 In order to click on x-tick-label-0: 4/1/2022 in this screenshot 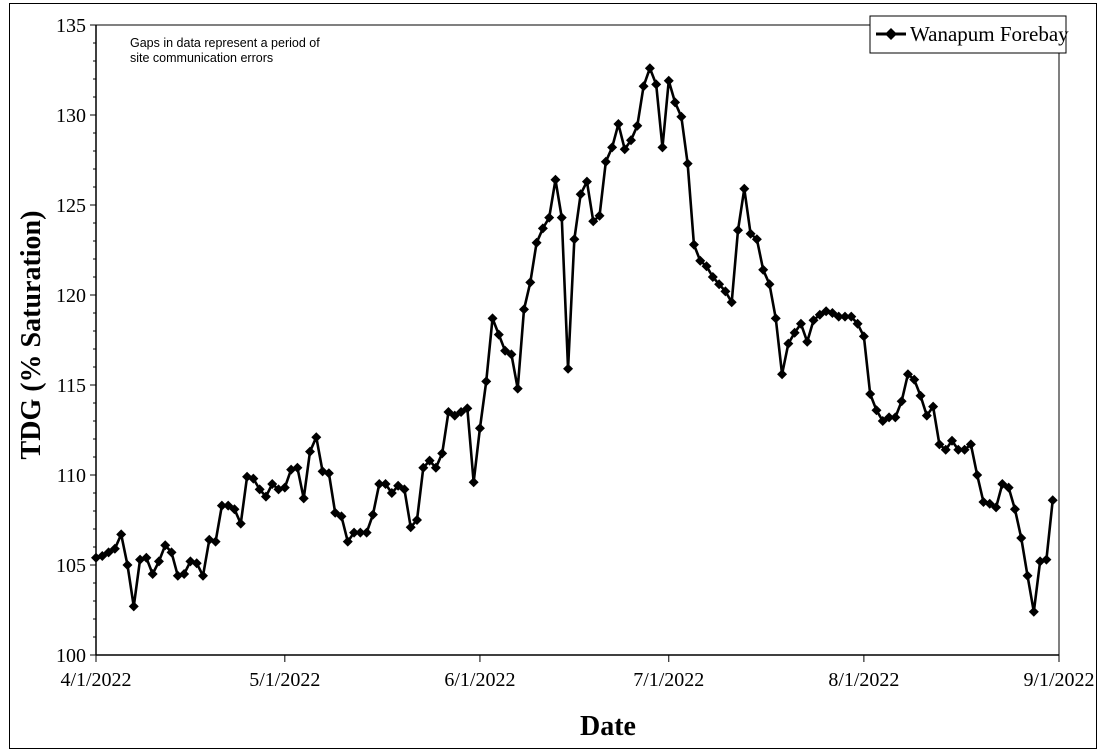, I will do `click(95, 680)`.